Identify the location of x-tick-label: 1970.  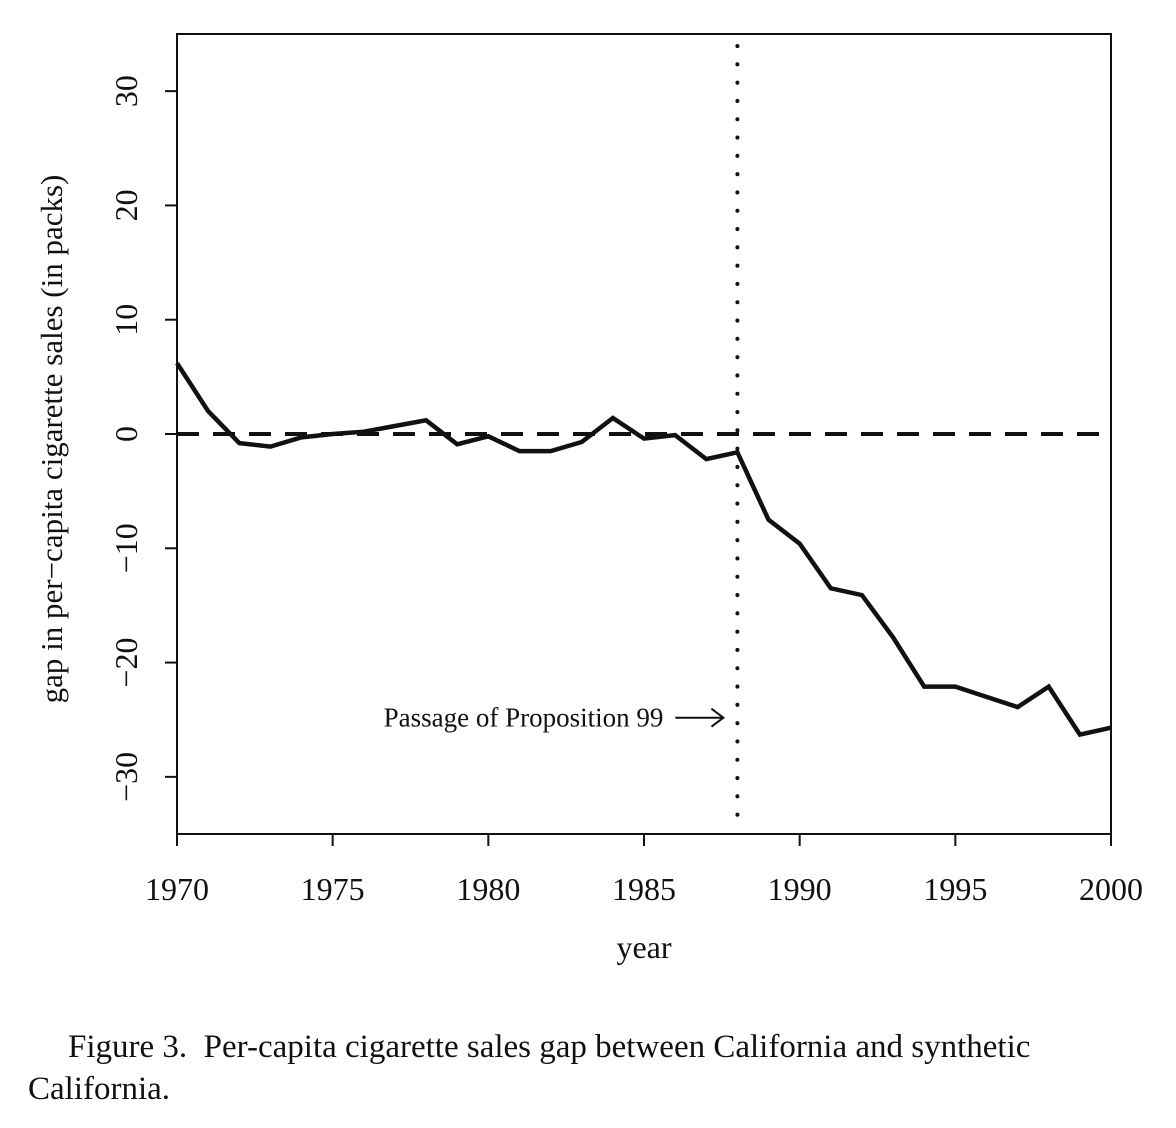
(177, 889).